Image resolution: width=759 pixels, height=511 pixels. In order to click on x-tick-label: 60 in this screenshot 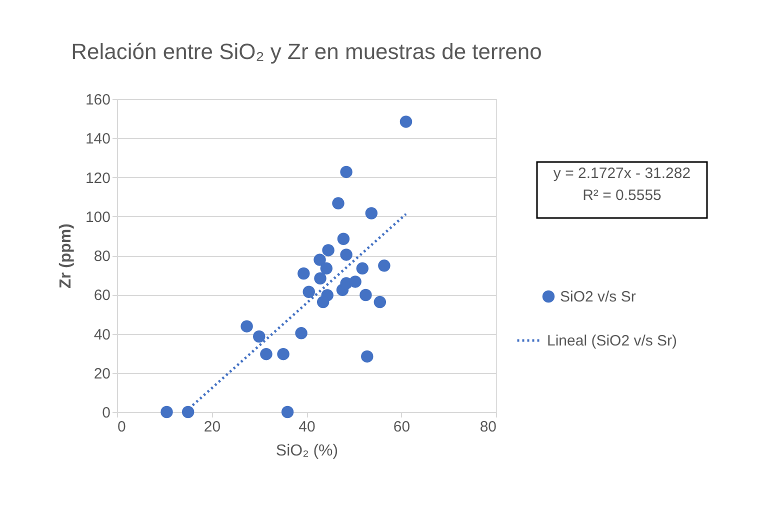, I will do `click(401, 427)`.